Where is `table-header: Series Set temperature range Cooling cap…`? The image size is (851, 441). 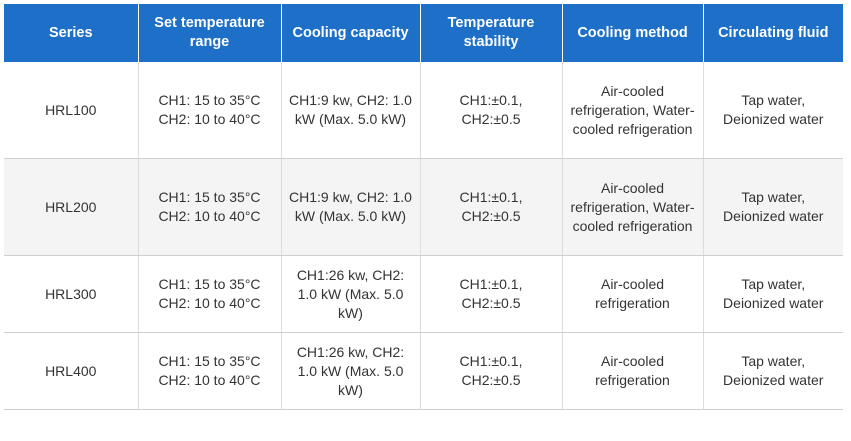 table-header: Series Set temperature range Cooling cap… is located at coordinates (423, 33).